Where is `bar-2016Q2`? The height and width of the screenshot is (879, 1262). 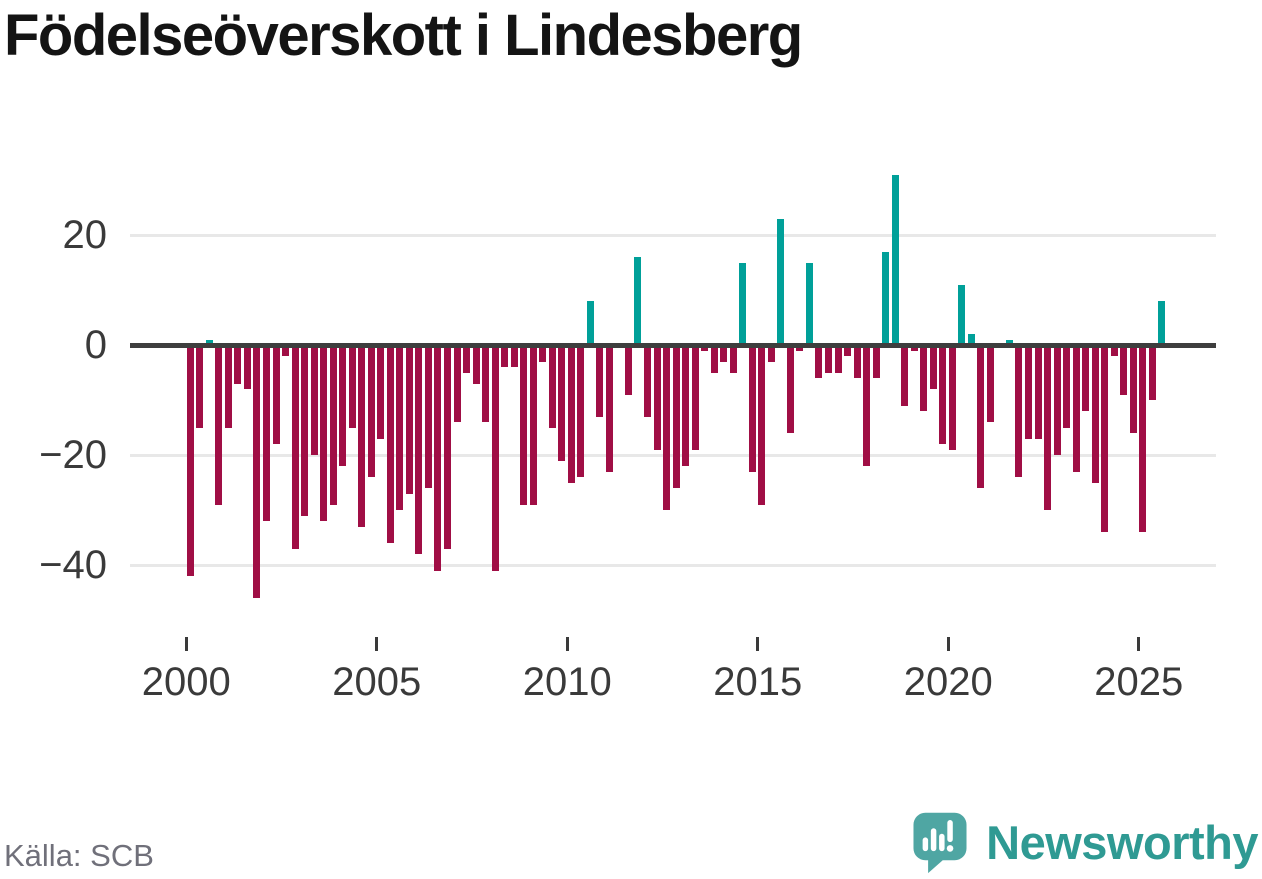
bar-2016Q2 is located at coordinates (809, 303).